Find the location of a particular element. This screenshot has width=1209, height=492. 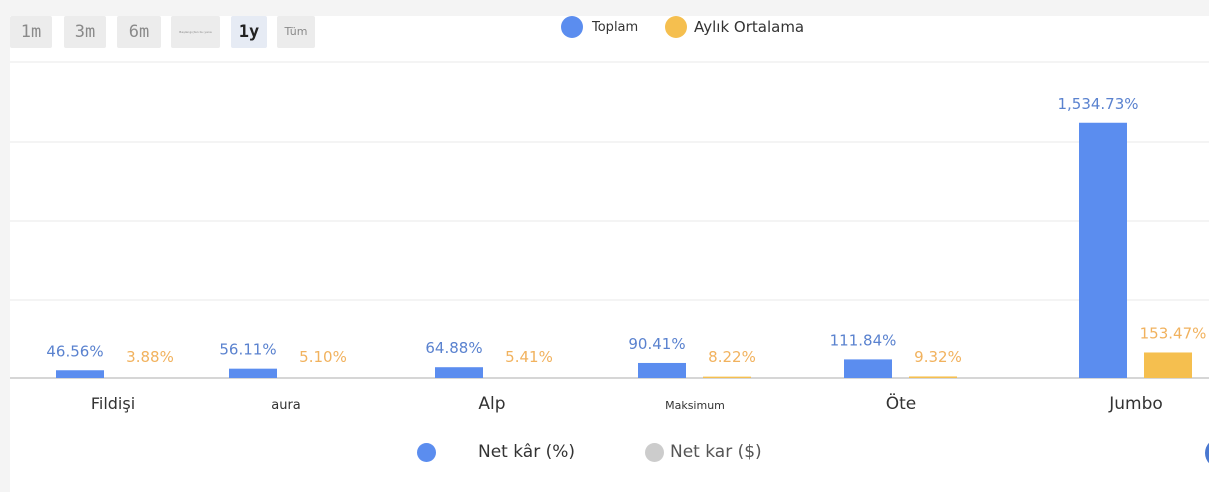

chart-legend: Toplam Aylık Ortalama is located at coordinates (604, 29).